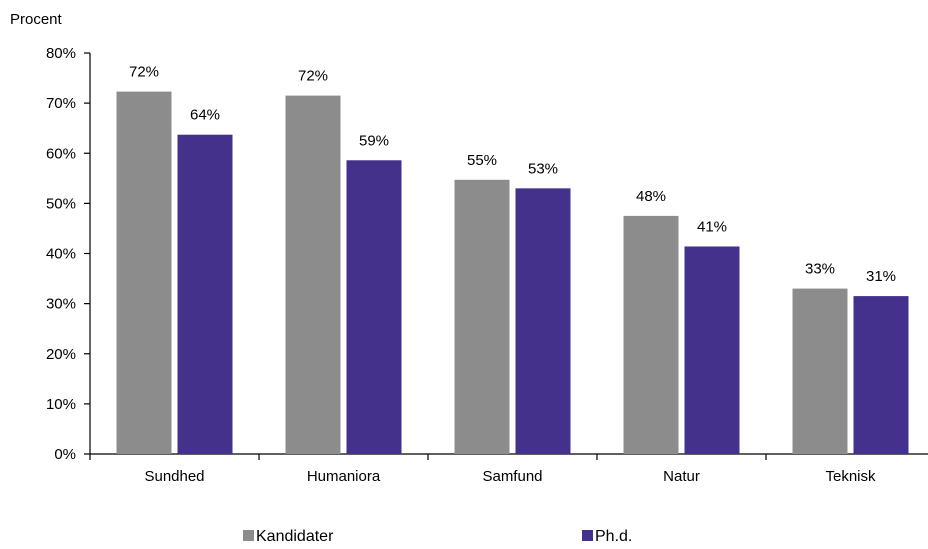 The image size is (928, 549). I want to click on y-axis-unit-label: Procent, so click(36, 19).